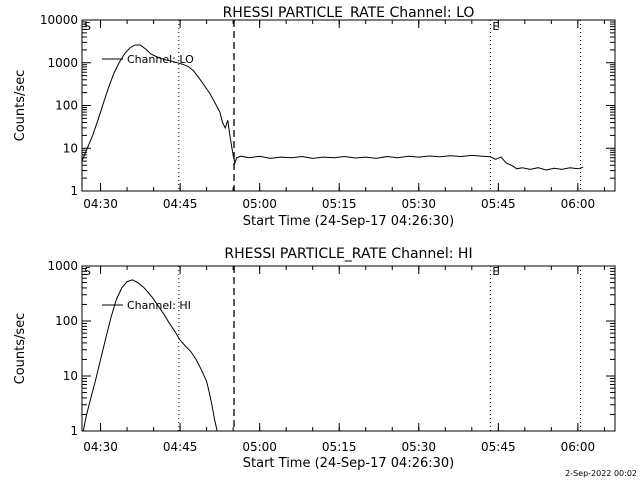  I want to click on series-line, so click(150, 355).